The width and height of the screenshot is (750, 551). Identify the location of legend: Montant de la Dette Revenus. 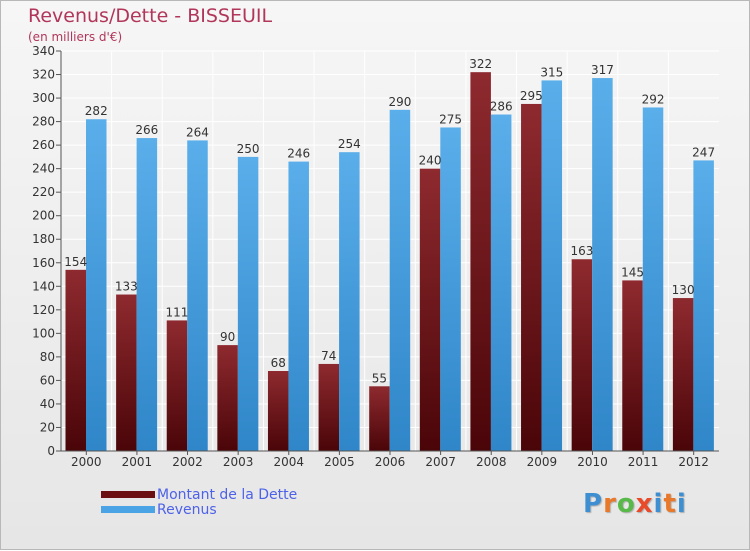
(199, 502).